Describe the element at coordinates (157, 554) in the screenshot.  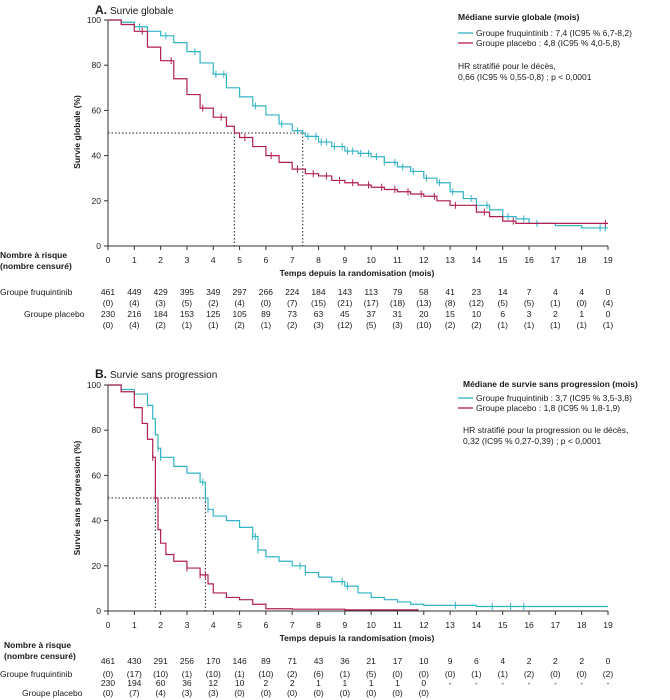
I see `panel-b-median-guides` at that location.